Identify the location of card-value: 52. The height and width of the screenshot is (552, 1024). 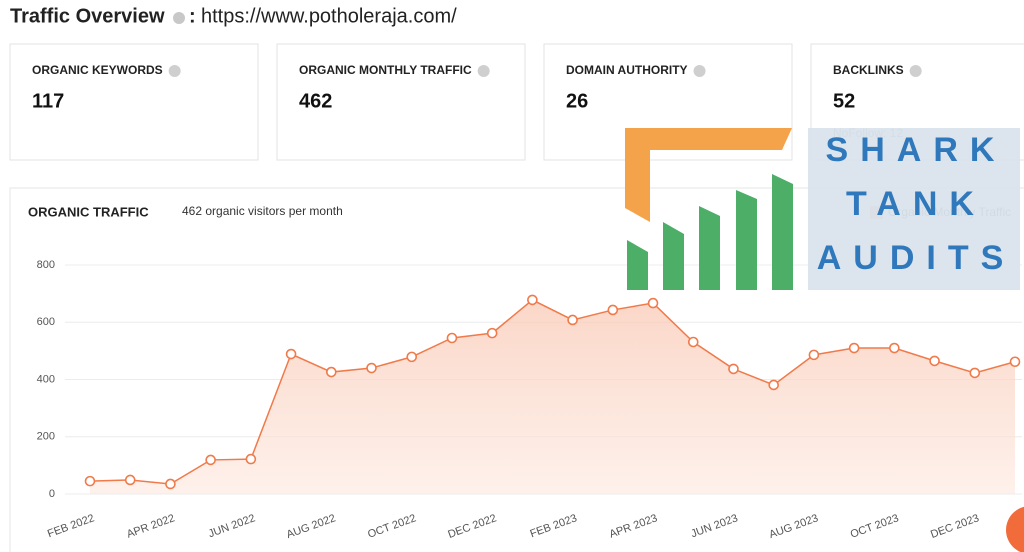
(844, 101).